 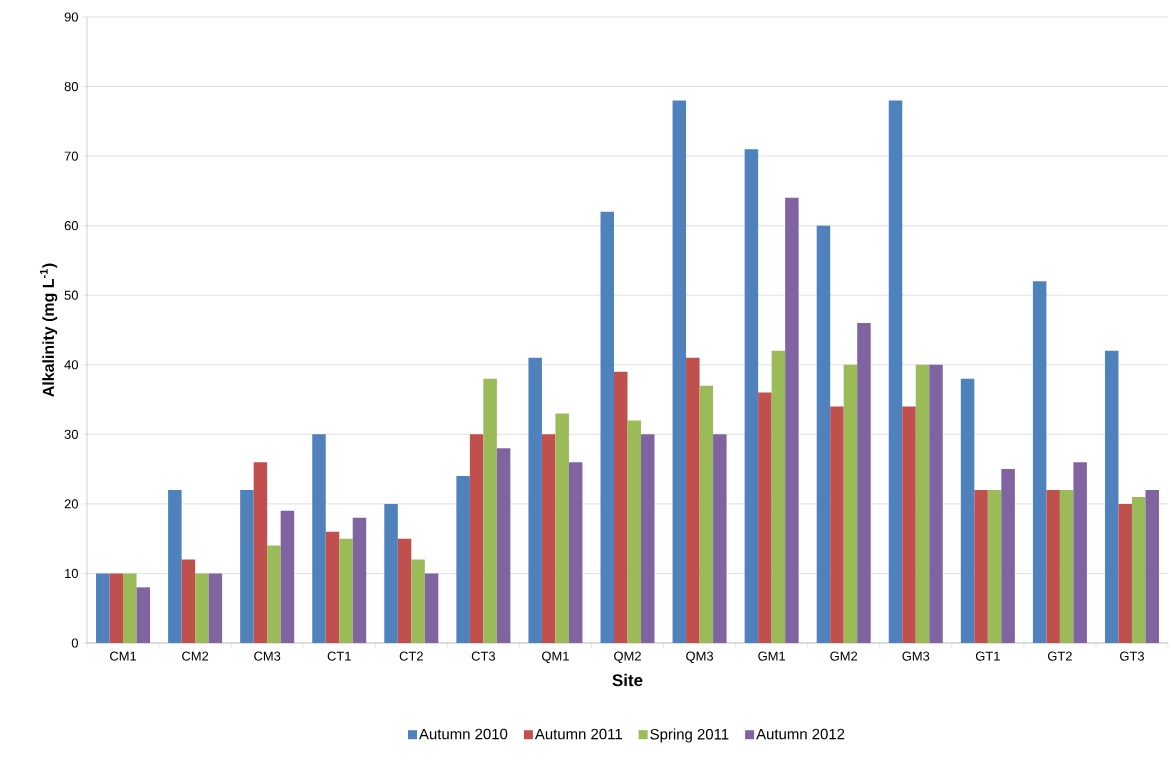 I want to click on x-tick-label: CT1, so click(x=339, y=656).